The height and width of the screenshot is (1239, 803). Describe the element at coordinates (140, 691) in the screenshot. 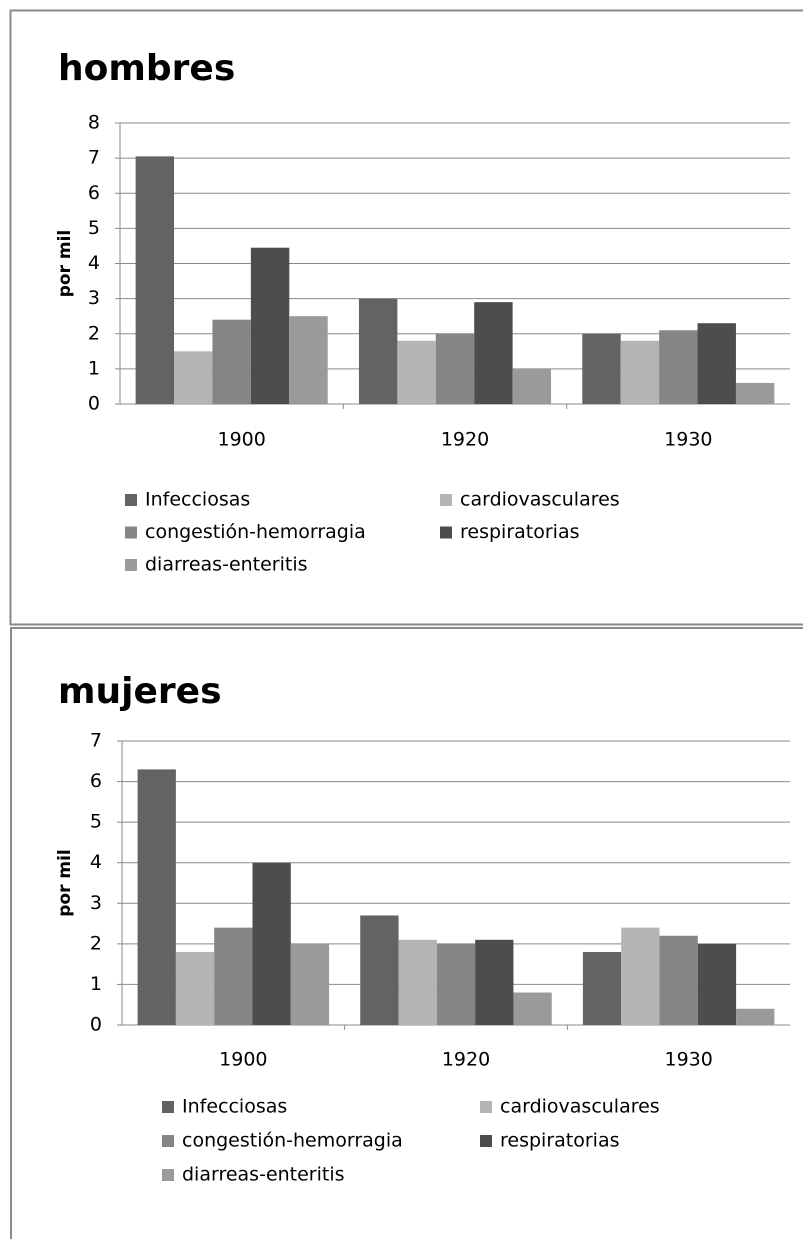

I see `chart-title: mujeres` at that location.